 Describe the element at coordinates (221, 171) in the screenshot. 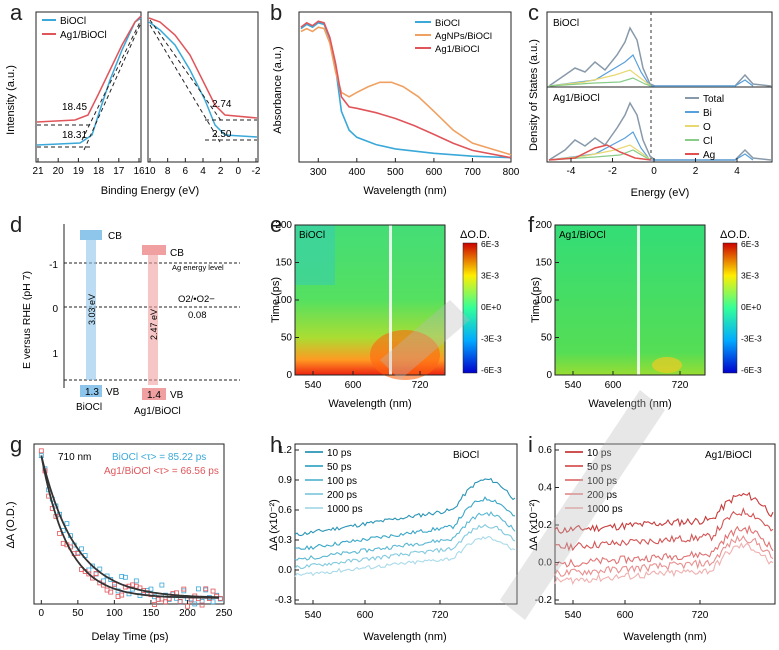

I see `a-right-x-tick-label: 2` at that location.